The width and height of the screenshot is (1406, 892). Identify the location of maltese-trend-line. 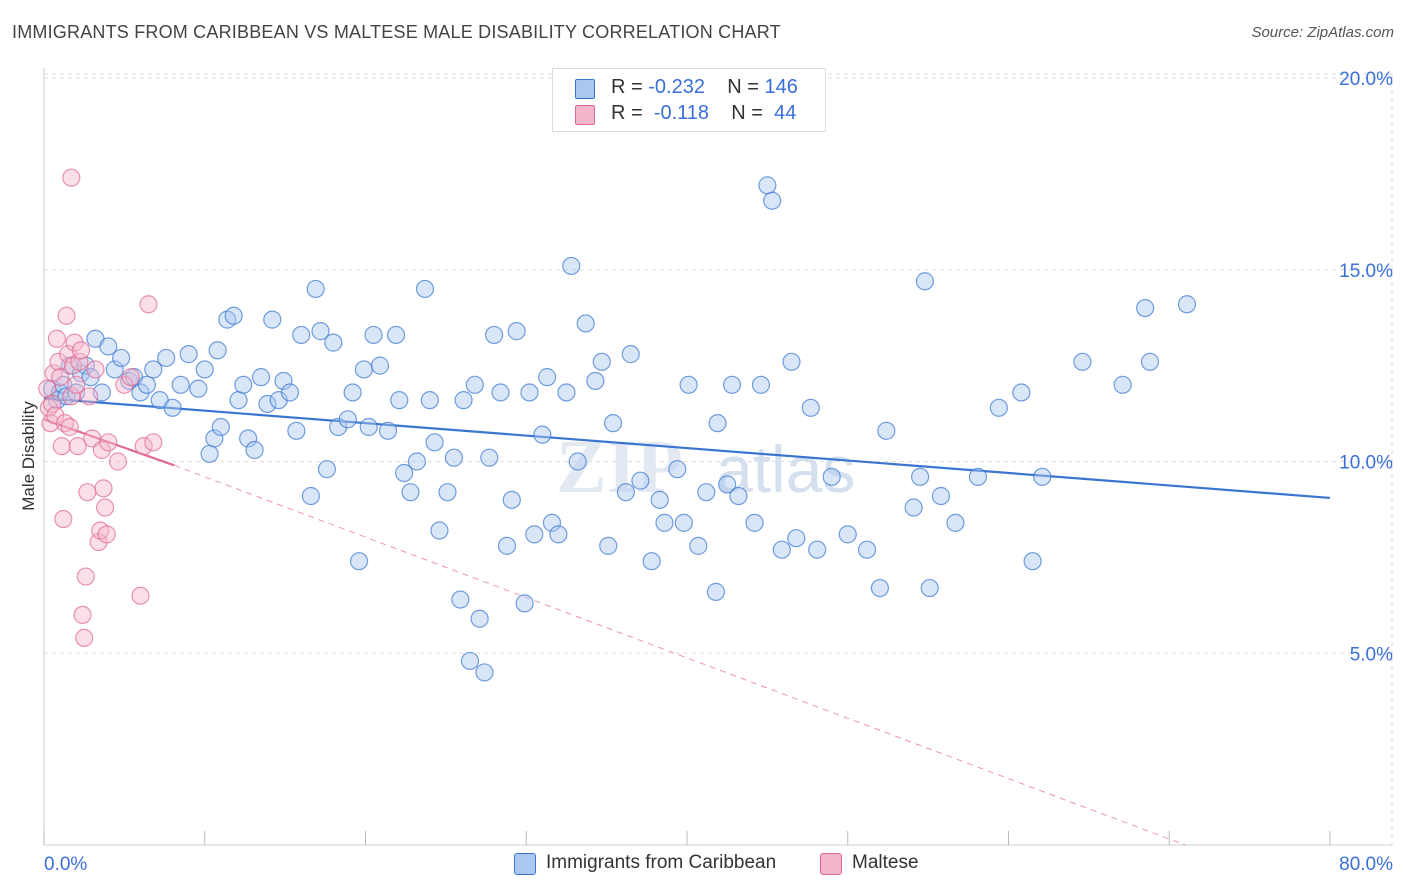
(109, 442).